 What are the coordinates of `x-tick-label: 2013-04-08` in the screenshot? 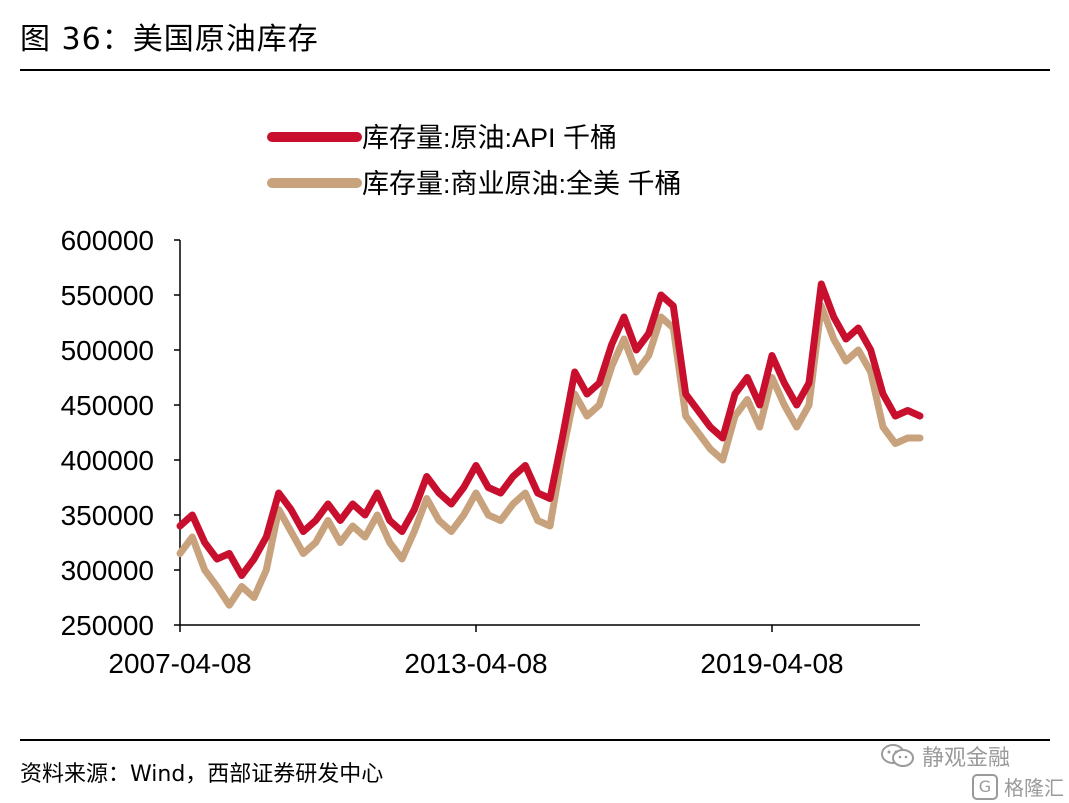 It's located at (475, 663).